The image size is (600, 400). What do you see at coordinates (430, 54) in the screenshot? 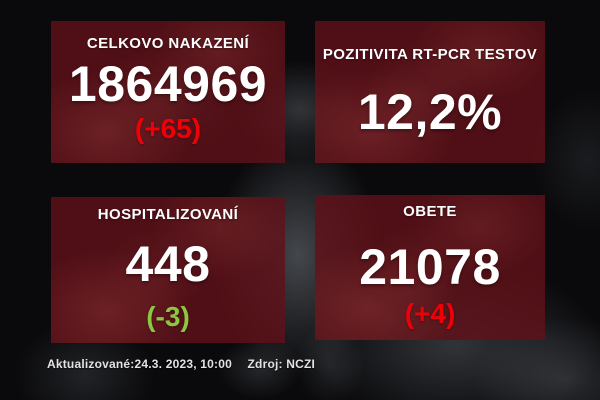
I see `panel-title-pcr-positivity: POZITIVITA RT-PCR TESTOV` at bounding box center [430, 54].